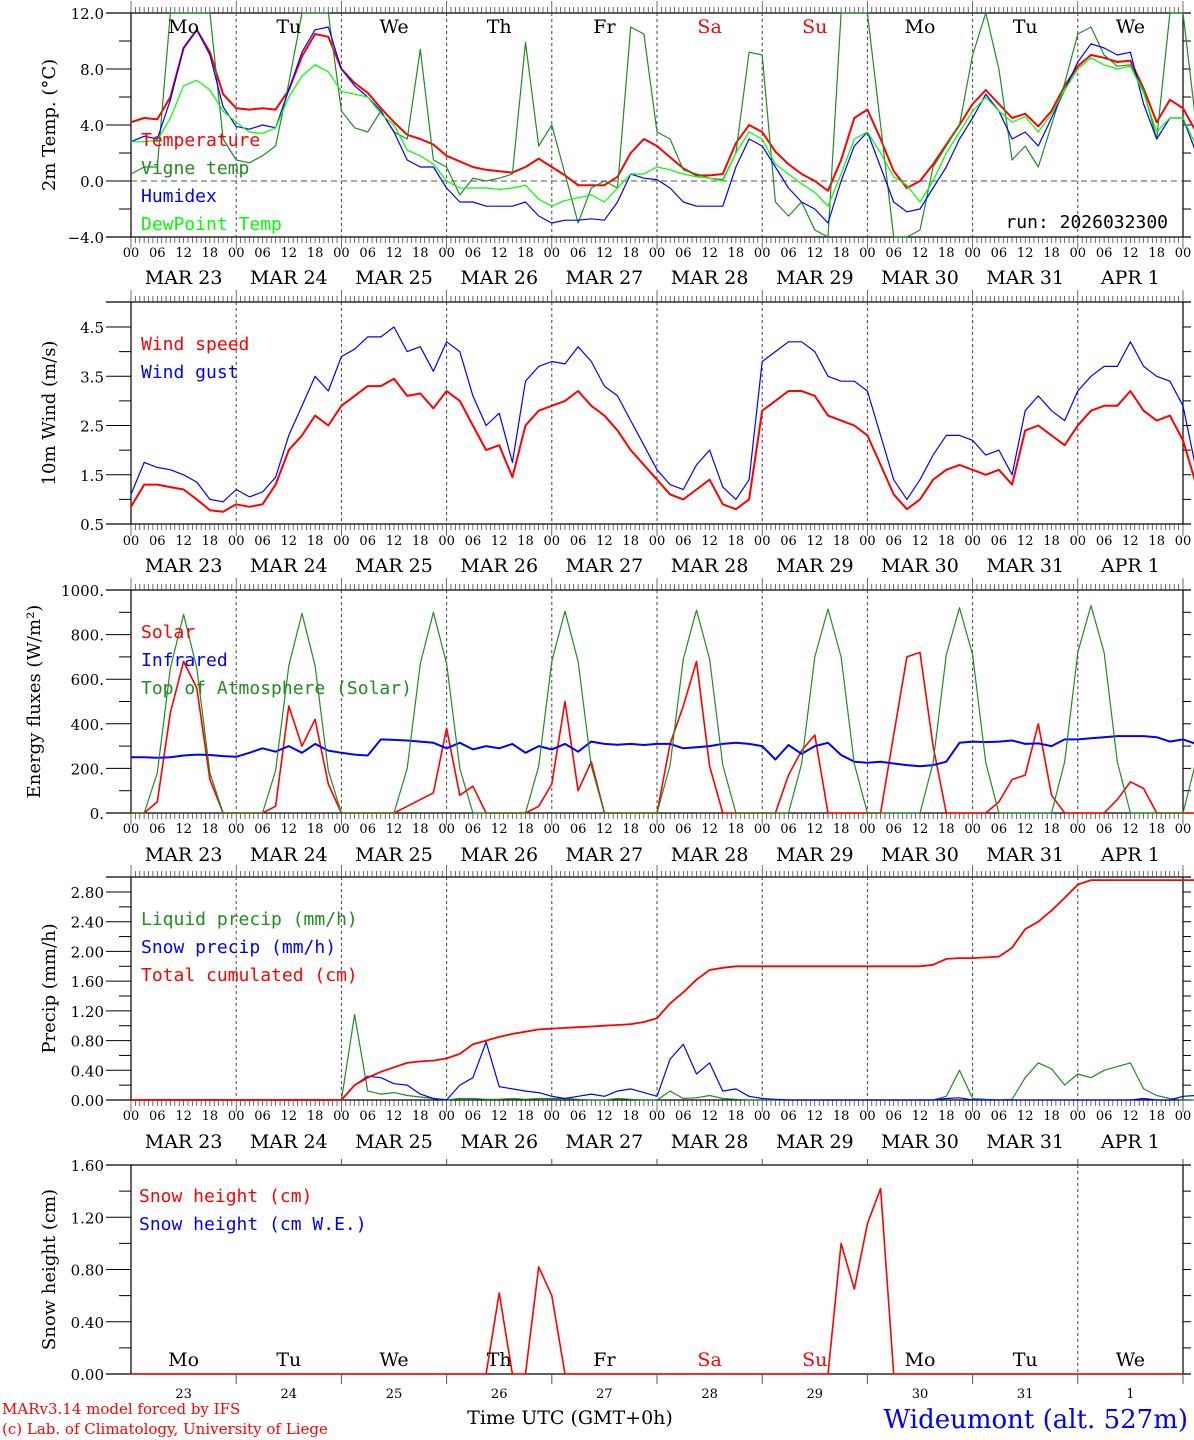 The image size is (1194, 1440). Describe the element at coordinates (605, 566) in the screenshot. I see `date-label: MAR 27` at that location.